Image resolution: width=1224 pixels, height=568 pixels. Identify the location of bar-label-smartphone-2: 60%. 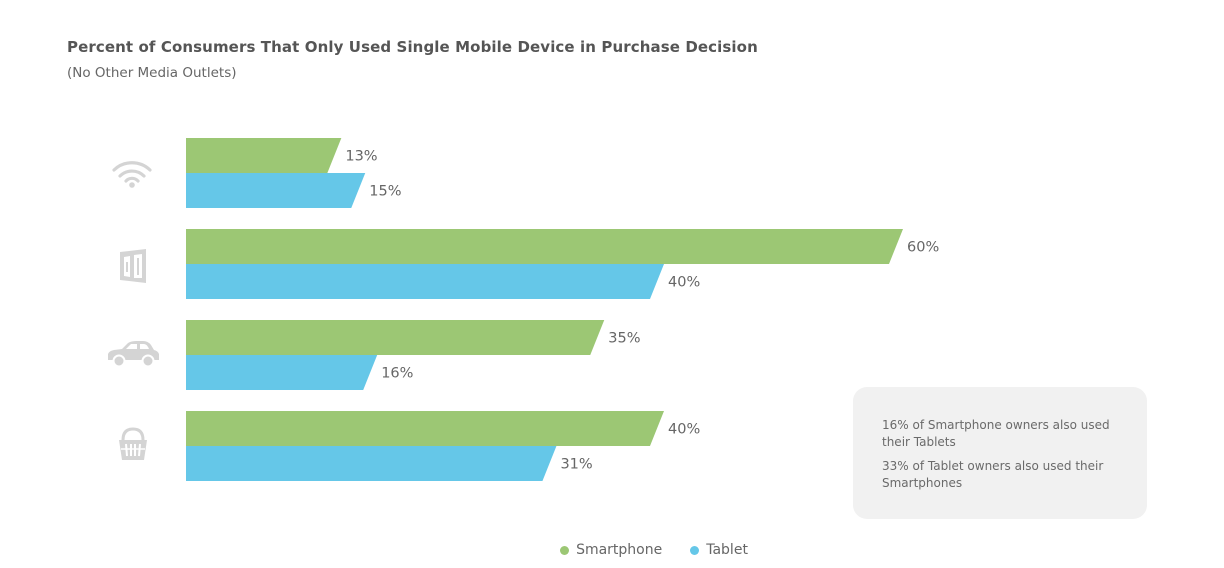
(923, 248).